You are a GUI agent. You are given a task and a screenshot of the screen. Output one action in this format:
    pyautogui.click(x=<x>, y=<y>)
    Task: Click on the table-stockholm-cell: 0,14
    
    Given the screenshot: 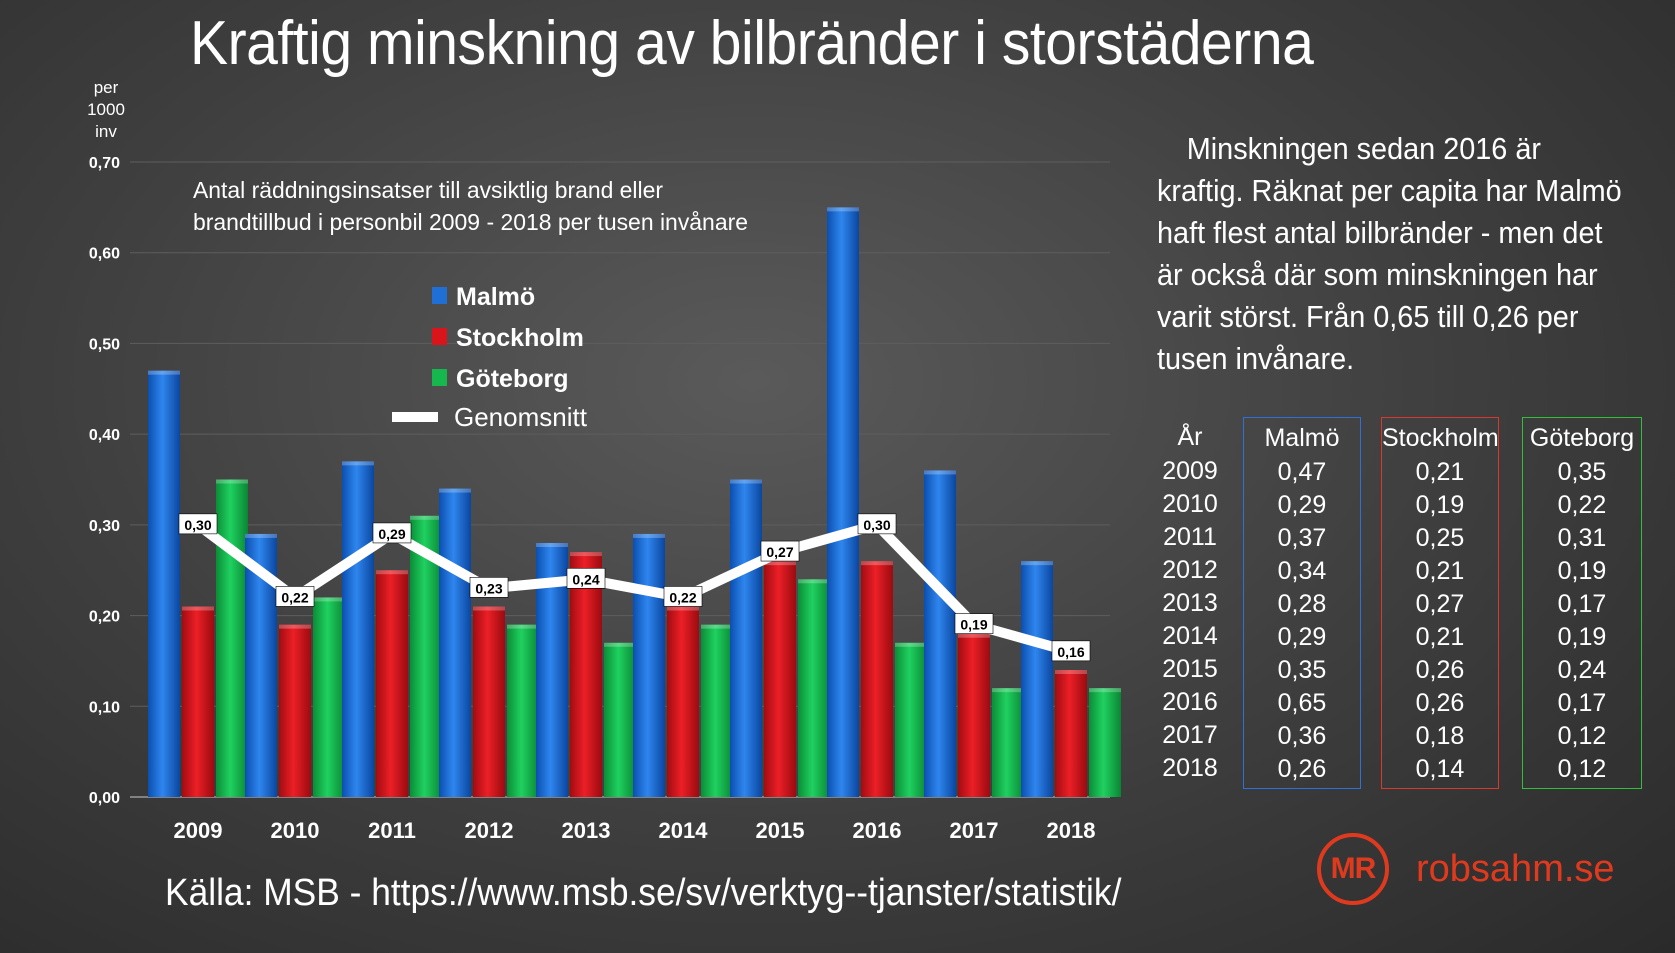 What is the action you would take?
    pyautogui.click(x=1440, y=769)
    